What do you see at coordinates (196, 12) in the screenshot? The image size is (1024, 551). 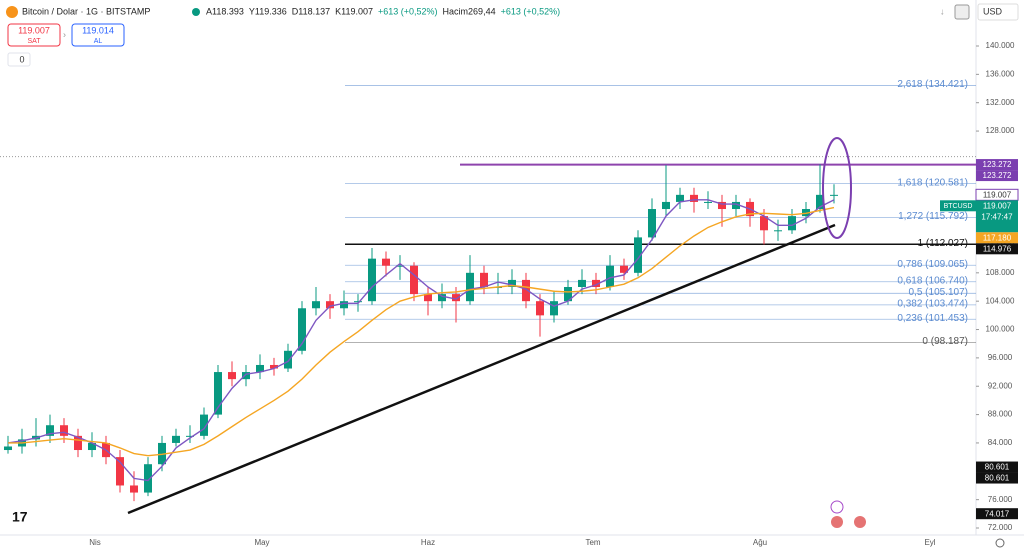 I see `market-status` at bounding box center [196, 12].